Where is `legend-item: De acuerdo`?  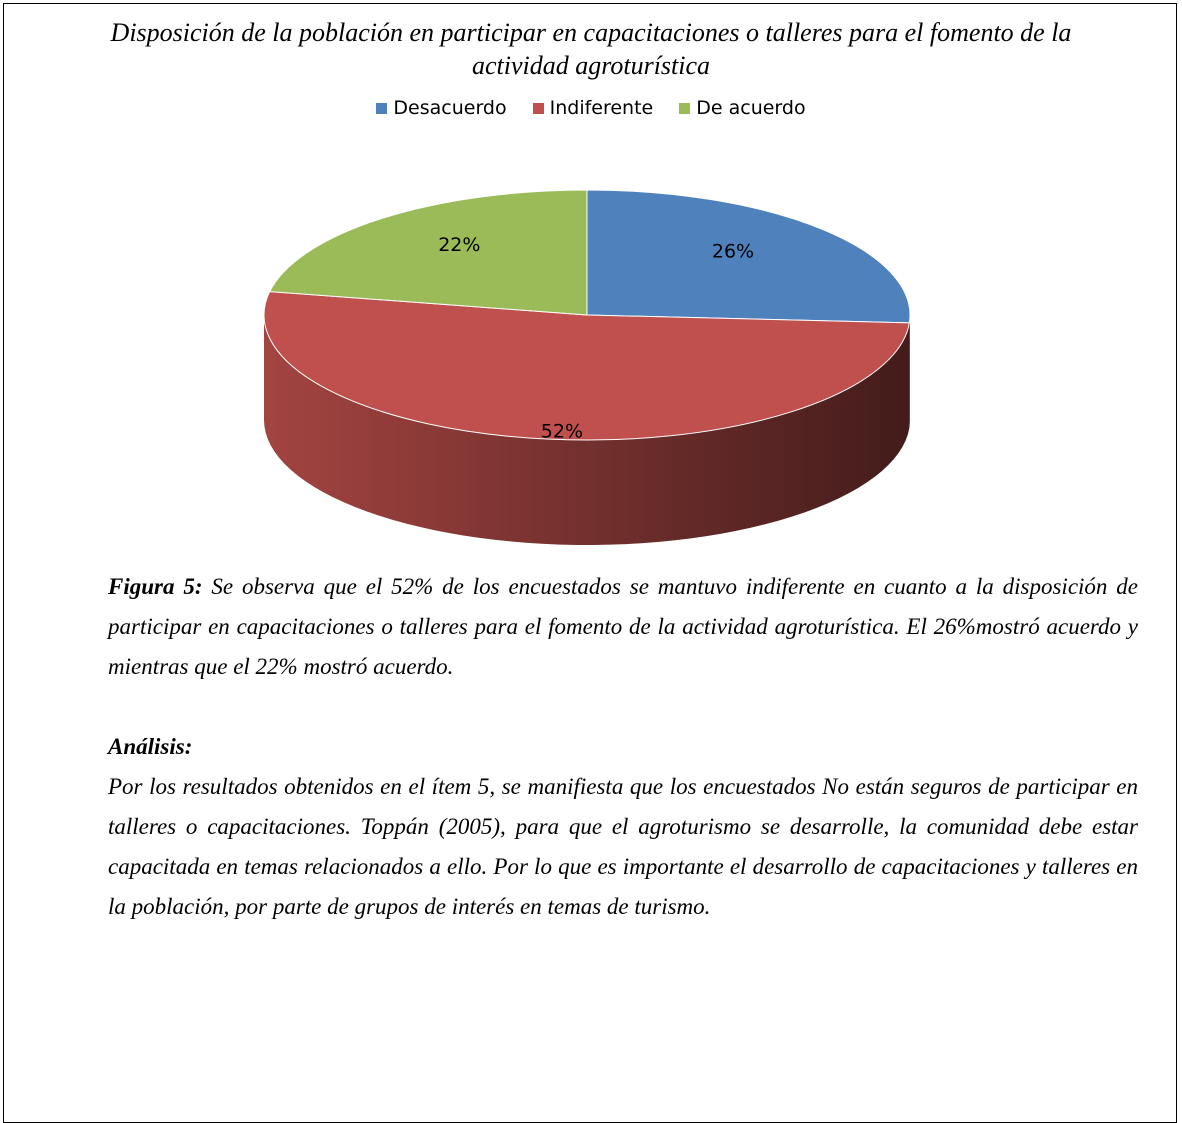 legend-item: De acuerdo is located at coordinates (742, 108).